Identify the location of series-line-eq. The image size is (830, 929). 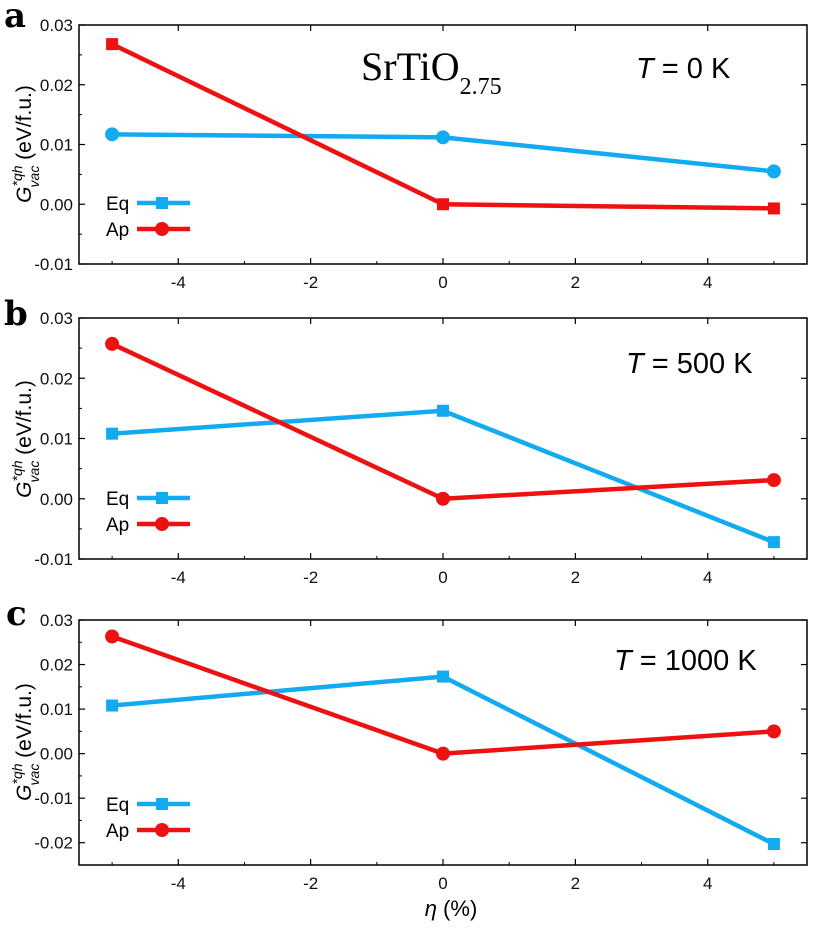
(443, 476).